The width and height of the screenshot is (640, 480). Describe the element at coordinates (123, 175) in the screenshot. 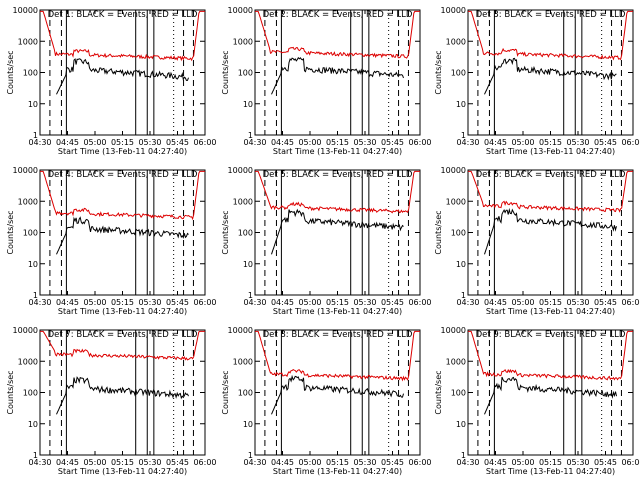

I see `panel-title: Det 4: BLACK = Events, RED = LLD` at that location.